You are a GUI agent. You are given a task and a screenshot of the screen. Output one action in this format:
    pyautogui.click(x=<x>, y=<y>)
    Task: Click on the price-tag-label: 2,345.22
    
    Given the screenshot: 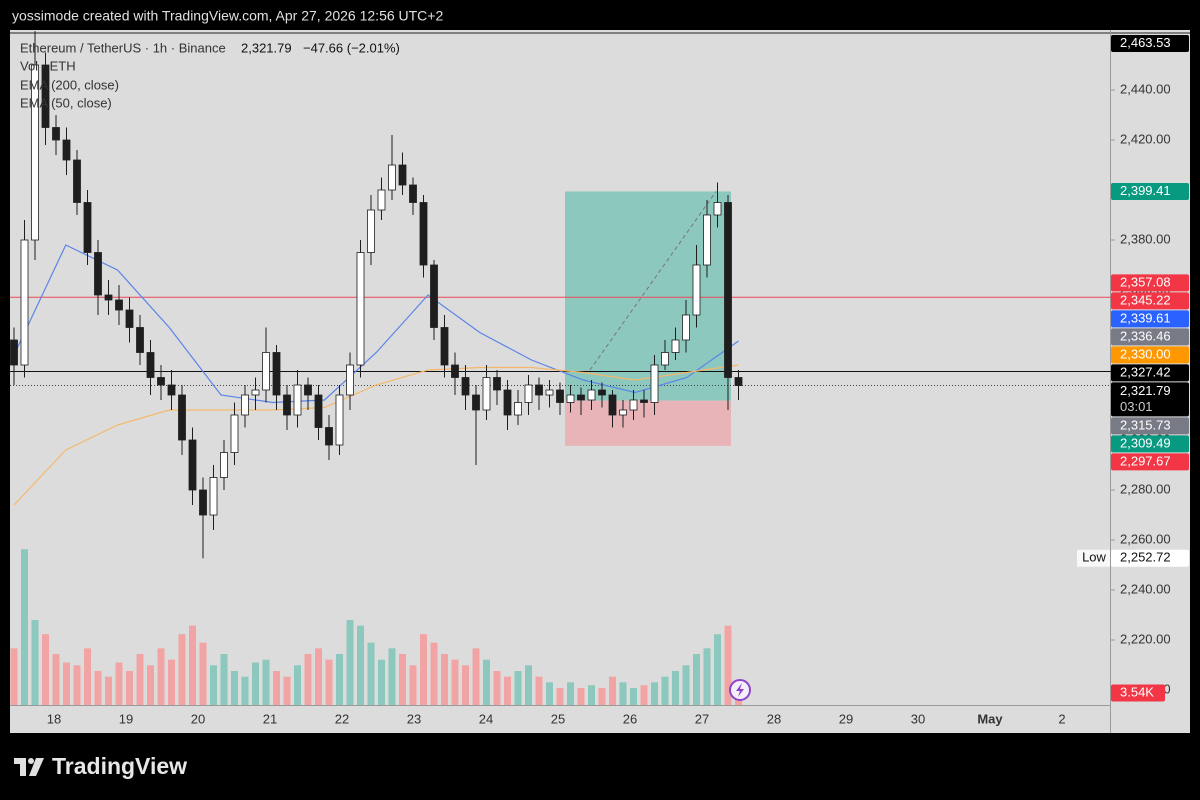 What is the action you would take?
    pyautogui.click(x=1145, y=299)
    